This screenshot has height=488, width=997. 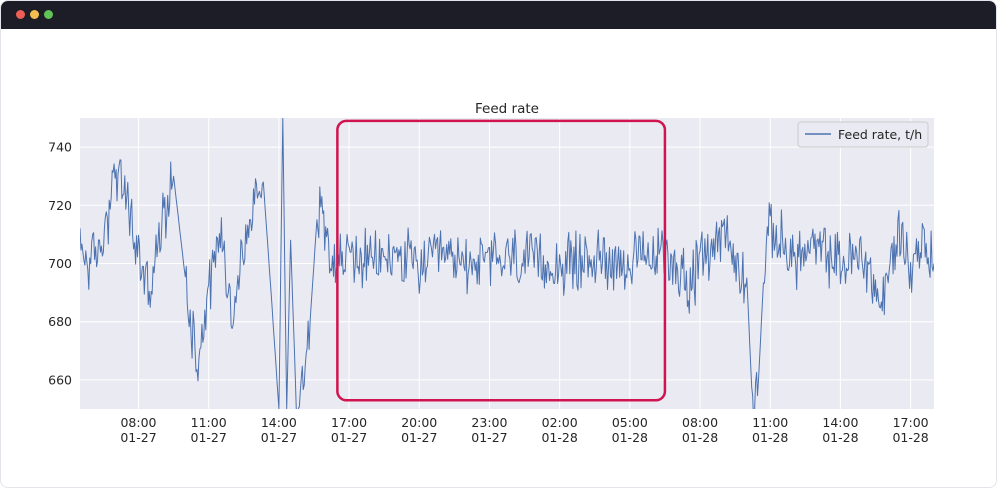 I want to click on close-window-icon, so click(x=20, y=14).